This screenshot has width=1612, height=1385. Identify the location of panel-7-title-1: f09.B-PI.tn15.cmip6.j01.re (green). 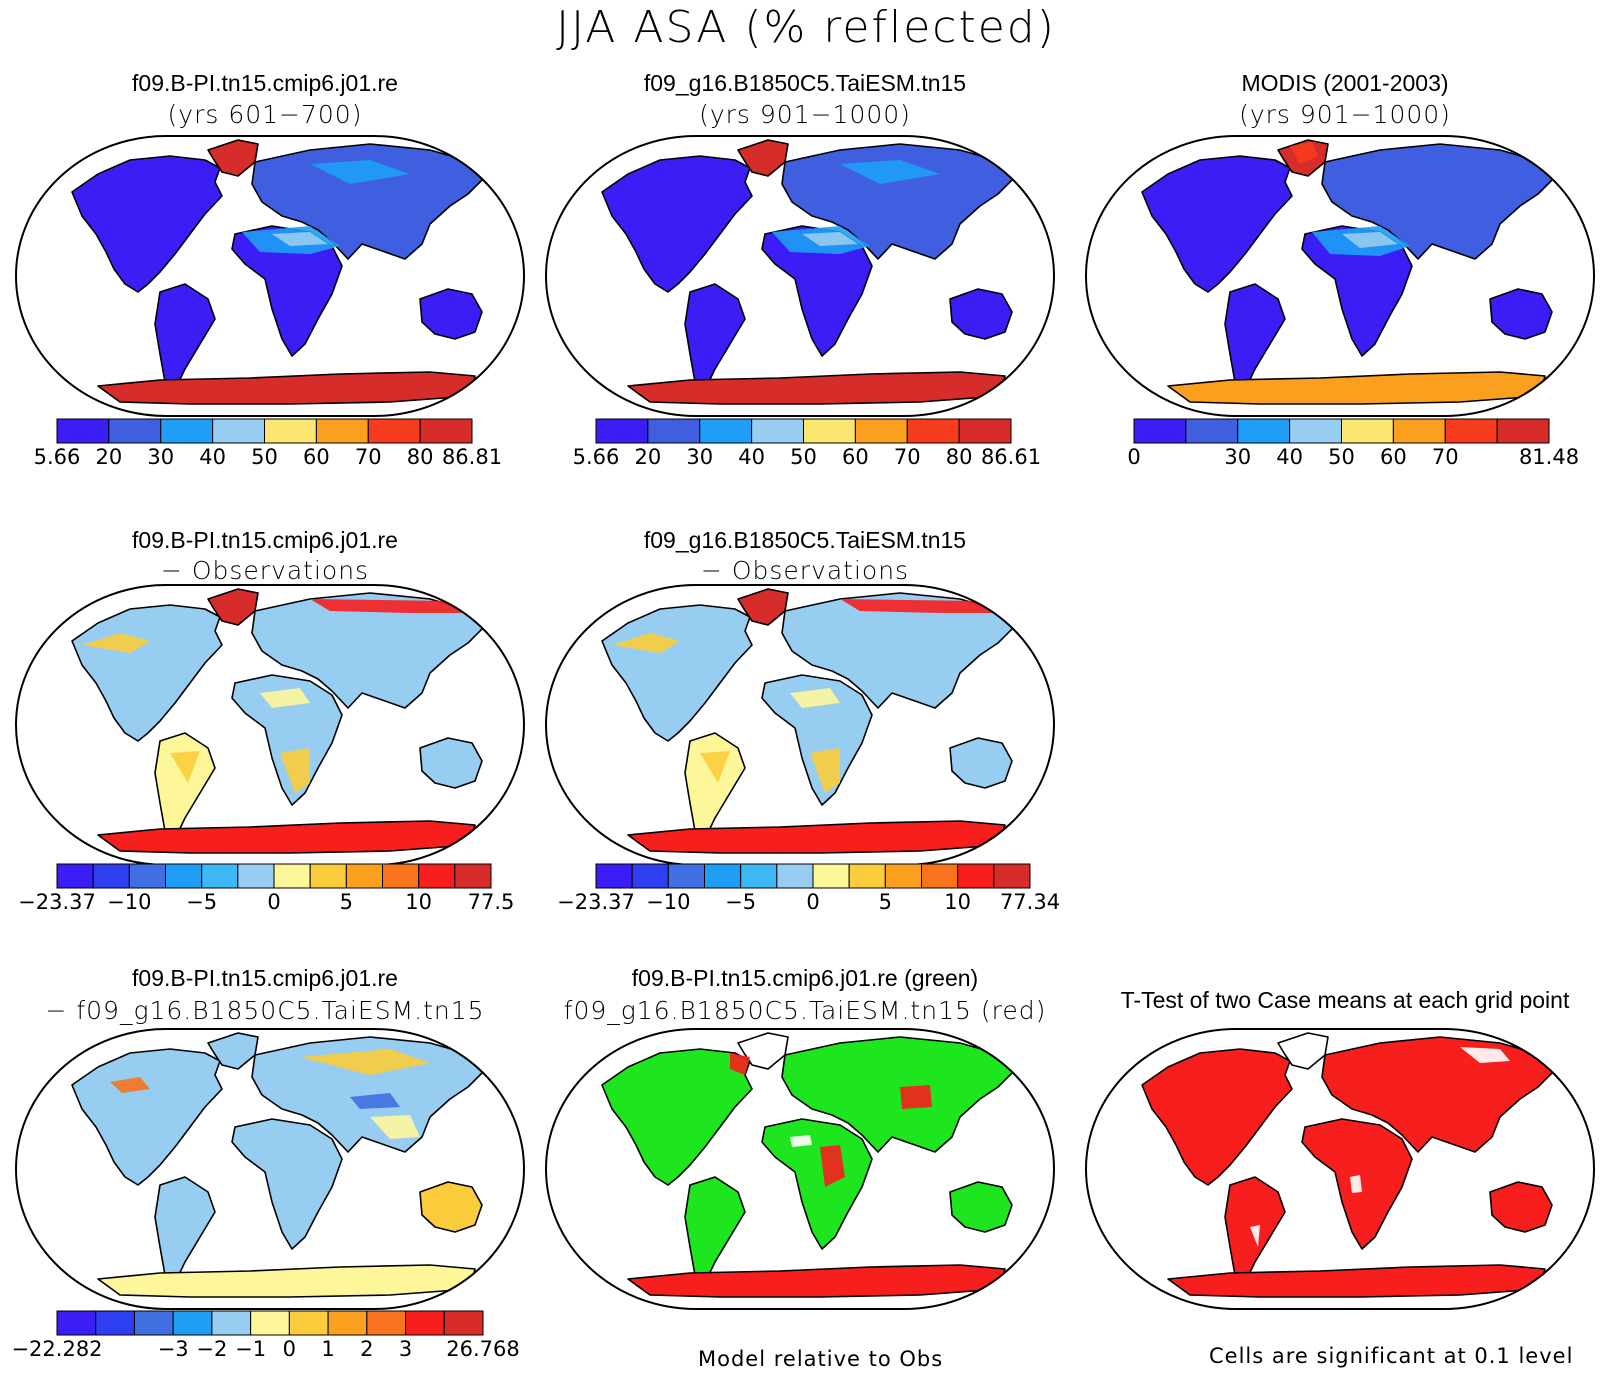
(805, 978).